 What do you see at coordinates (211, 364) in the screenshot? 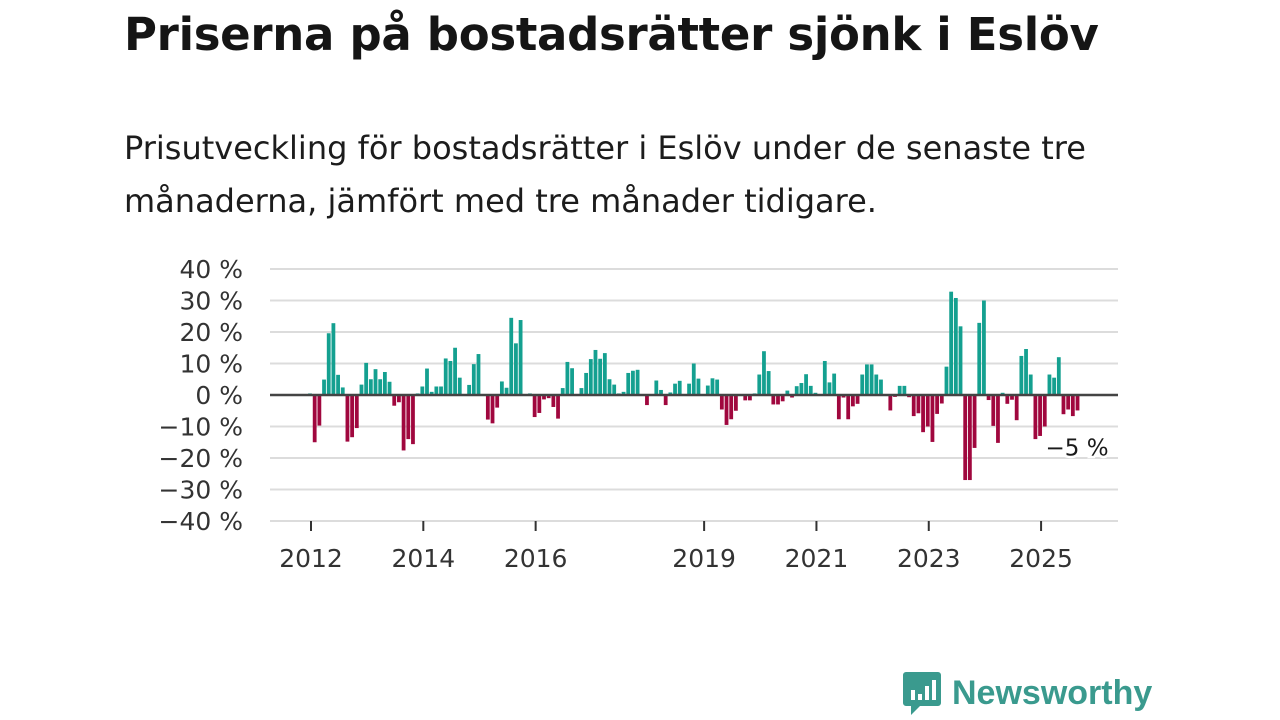
I see `y-tick-label: 10 %` at bounding box center [211, 364].